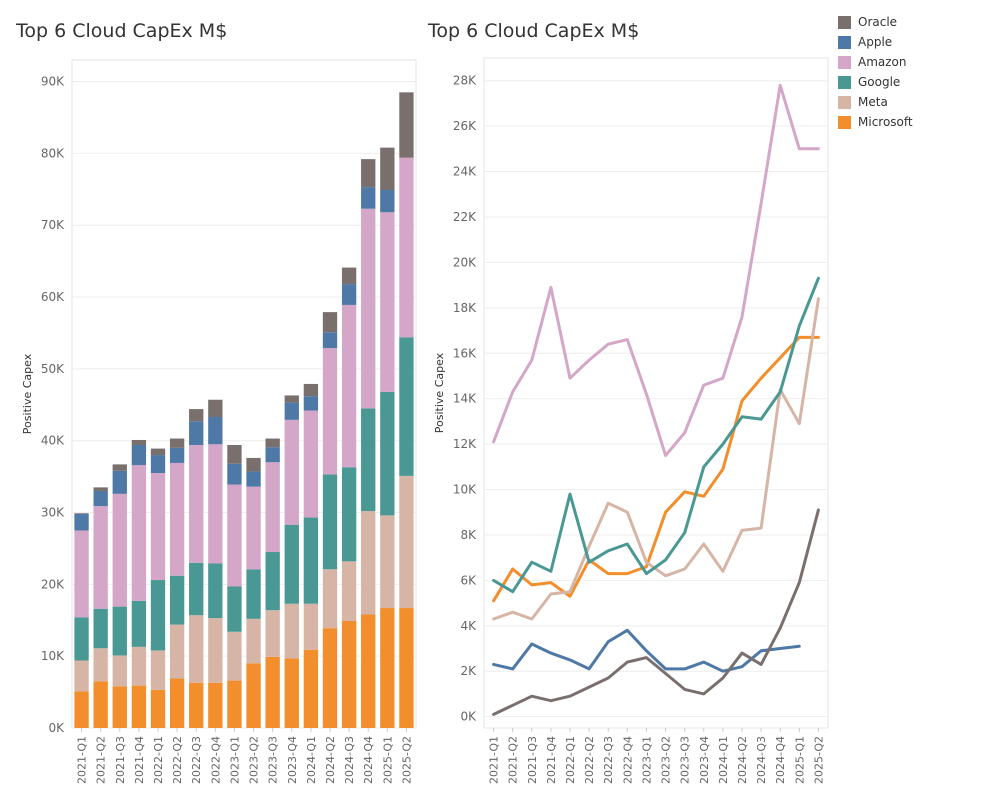 Image resolution: width=1000 pixels, height=800 pixels. I want to click on series-line-apple, so click(646, 650).